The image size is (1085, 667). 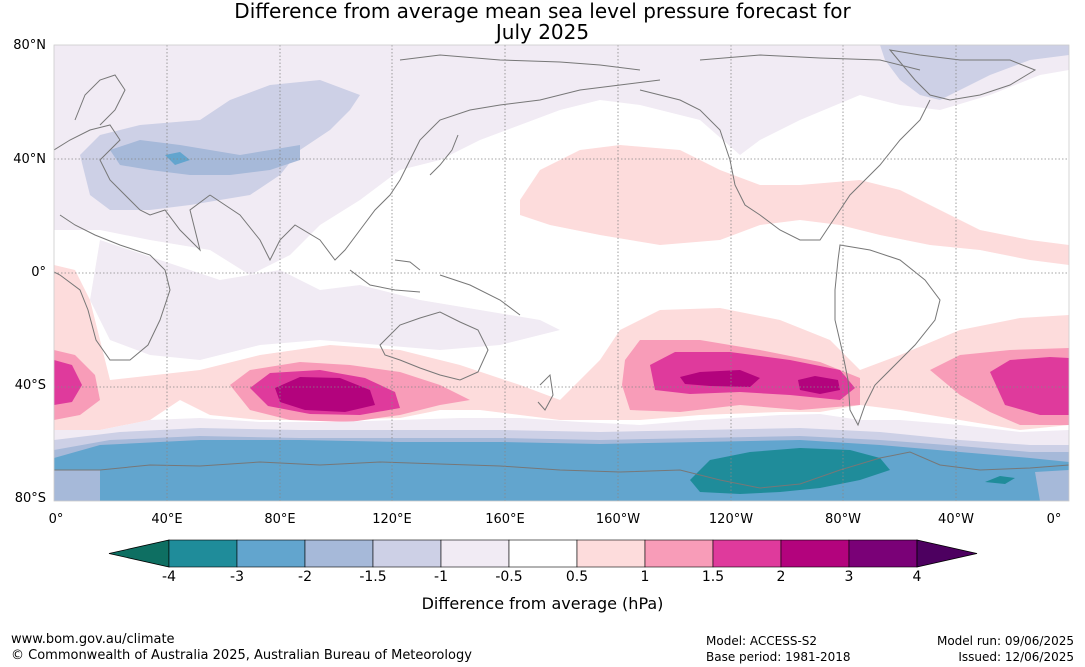 I want to click on colorbar-tick-label: 1.5, so click(x=713, y=577).